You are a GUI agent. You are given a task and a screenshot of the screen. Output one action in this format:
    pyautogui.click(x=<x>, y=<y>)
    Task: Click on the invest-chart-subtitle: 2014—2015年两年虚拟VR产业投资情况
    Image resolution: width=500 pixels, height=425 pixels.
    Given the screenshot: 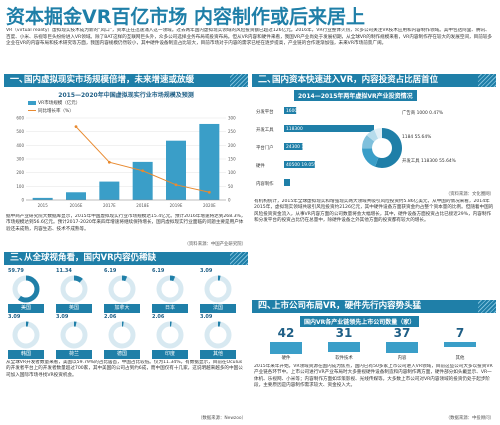 What is the action you would take?
    pyautogui.click(x=355, y=95)
    